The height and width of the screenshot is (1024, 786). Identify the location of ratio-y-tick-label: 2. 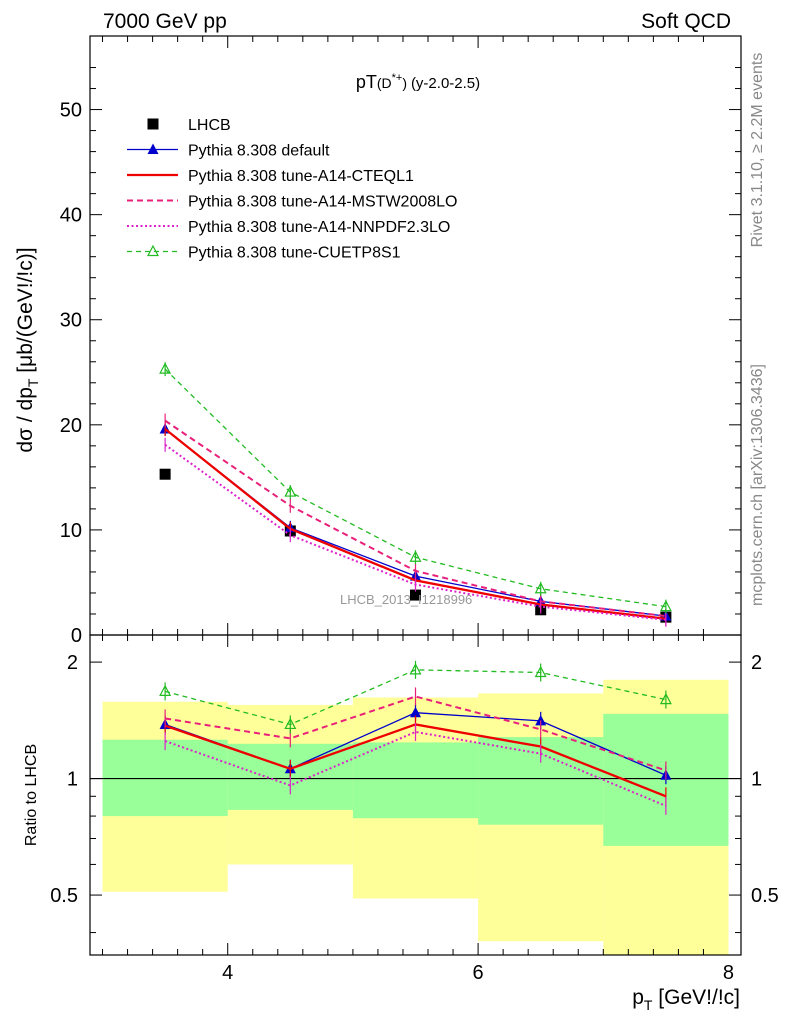
(72, 663).